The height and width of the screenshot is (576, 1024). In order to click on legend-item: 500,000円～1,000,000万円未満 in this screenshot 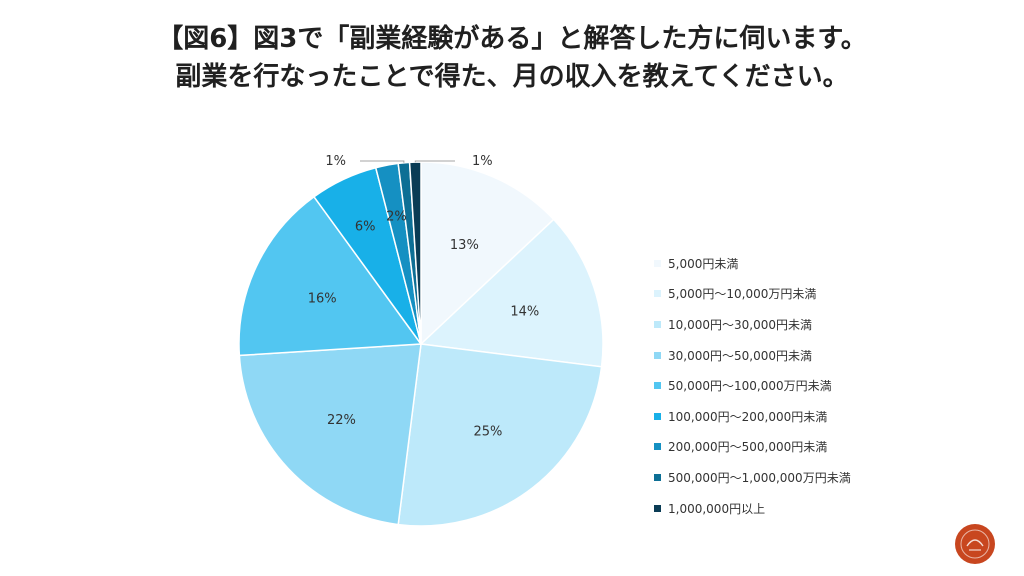, I will do `click(752, 477)`.